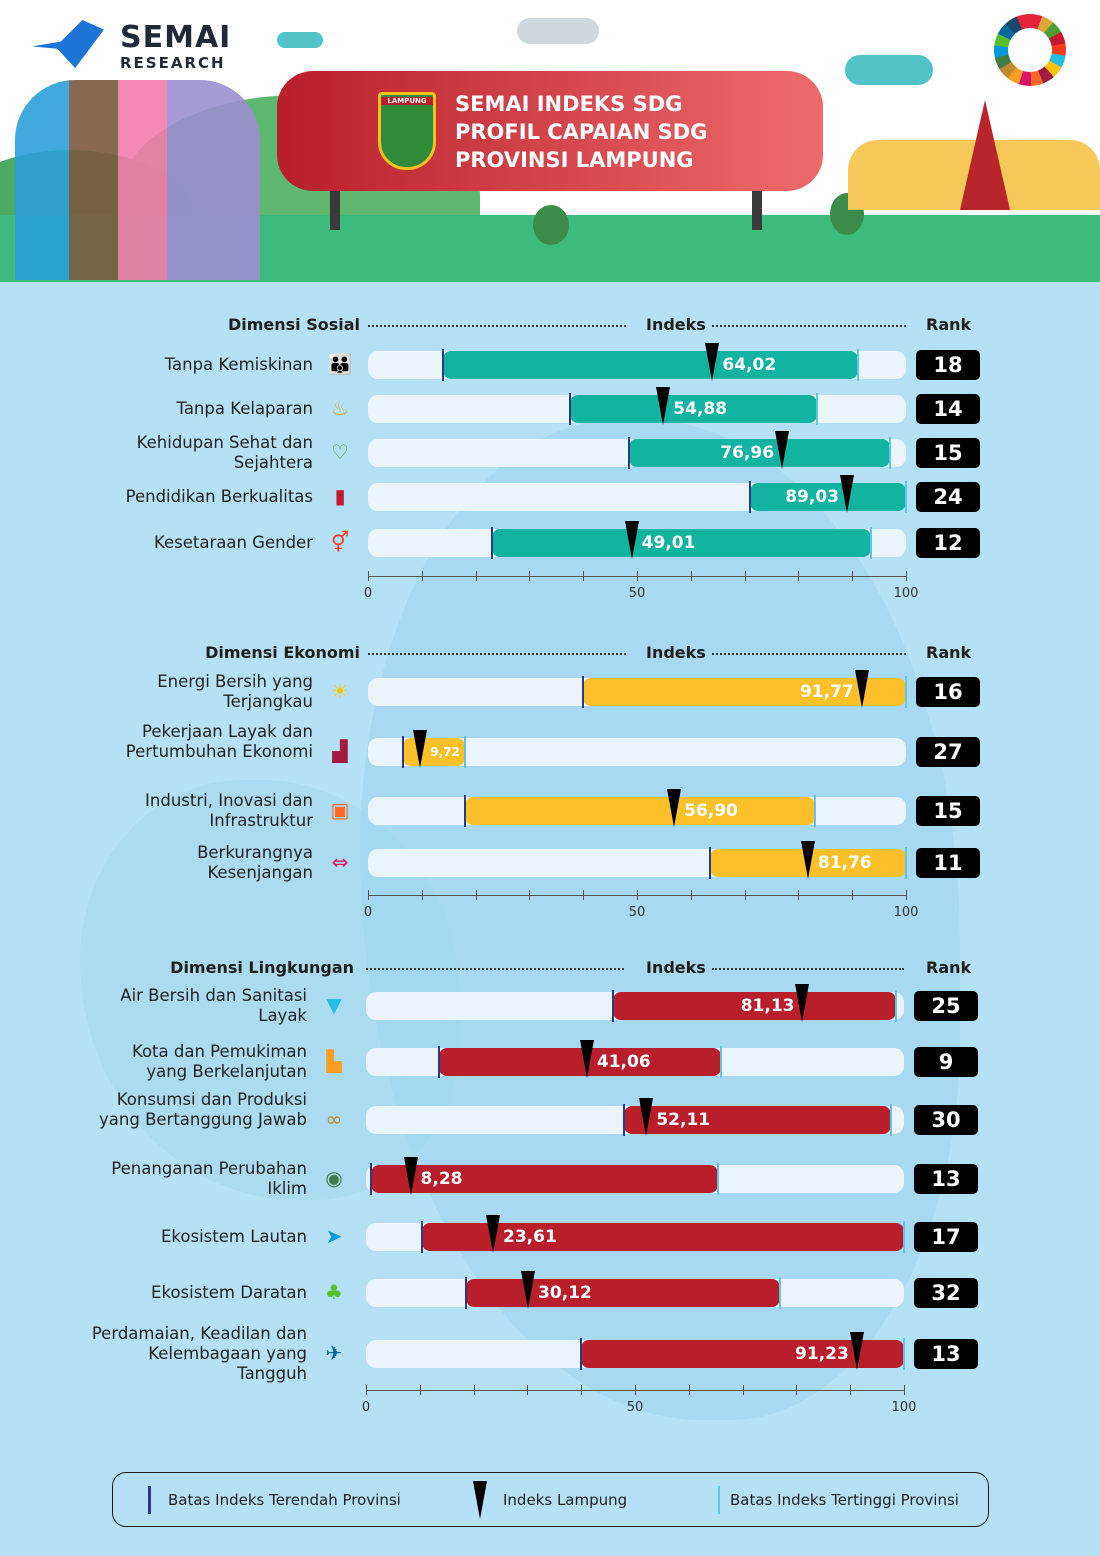 This screenshot has width=1100, height=1556. Describe the element at coordinates (340, 862) in the screenshot. I see `equality-arrows-icon: ⇔` at that location.